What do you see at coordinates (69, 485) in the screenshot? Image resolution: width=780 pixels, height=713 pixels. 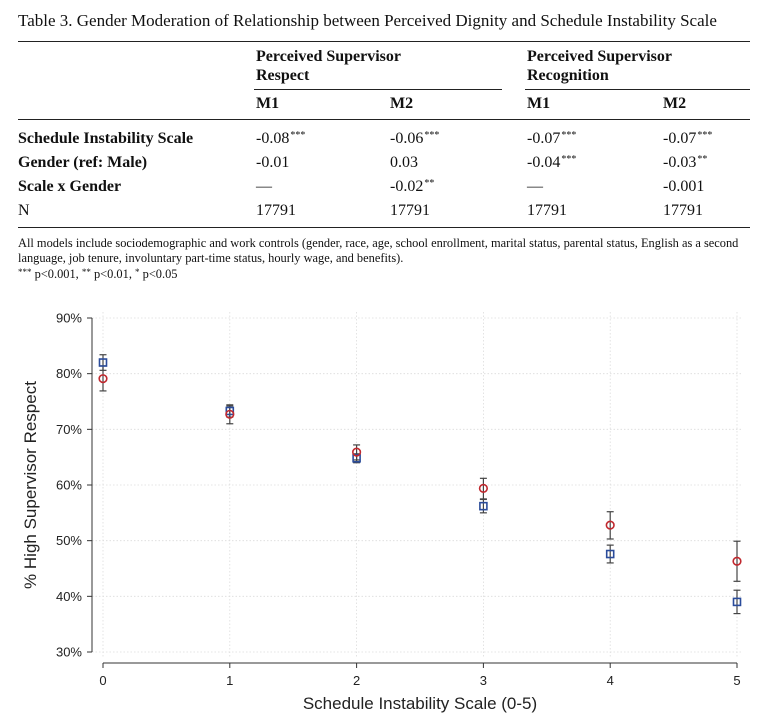 I see `y-tick-label: 60%` at bounding box center [69, 485].